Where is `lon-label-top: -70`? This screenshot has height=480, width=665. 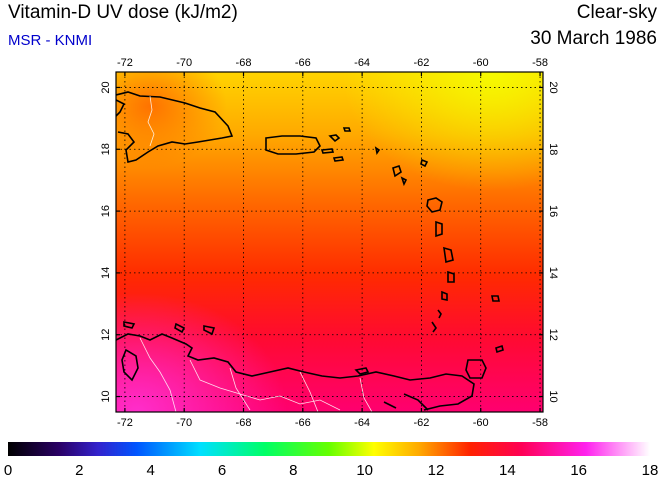 lon-label-top: -70 is located at coordinates (184, 63).